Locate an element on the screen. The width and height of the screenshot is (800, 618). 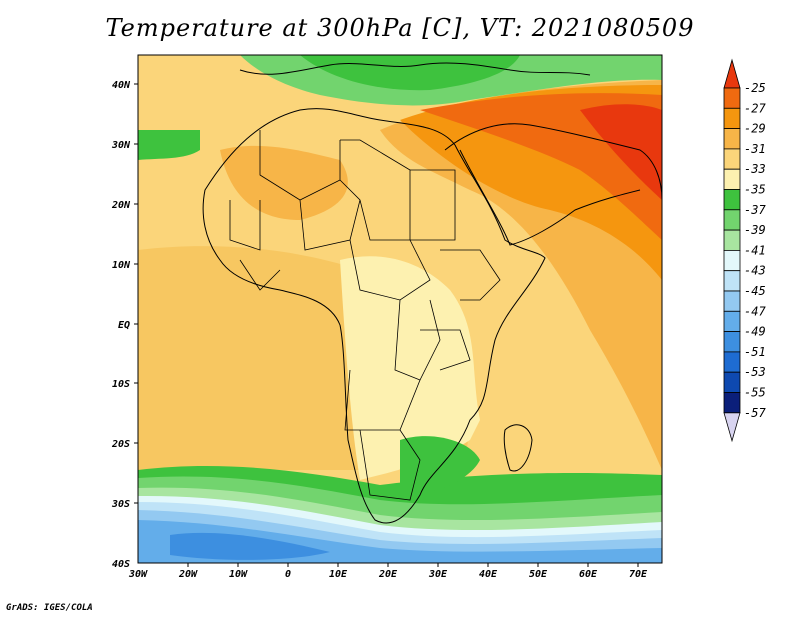
lat-tick-label: 10S is located at coordinates (121, 384).